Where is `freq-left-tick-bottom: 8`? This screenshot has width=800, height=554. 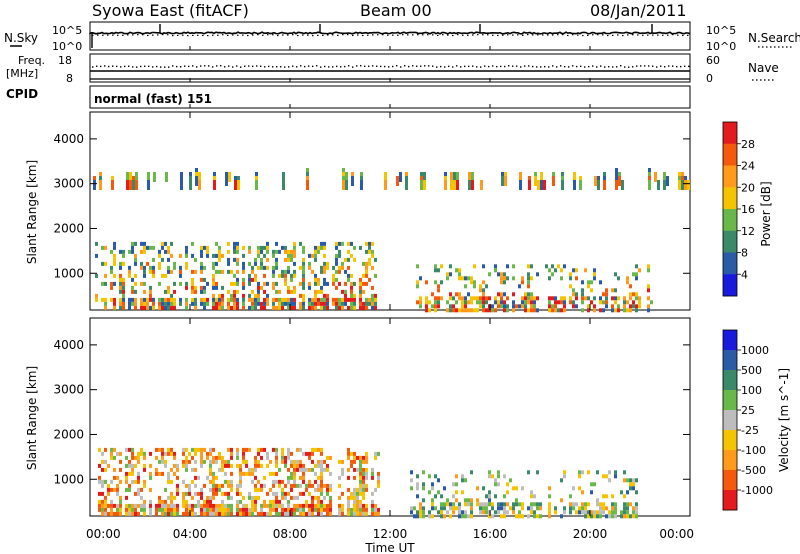 freq-left-tick-bottom: 8 is located at coordinates (69, 78).